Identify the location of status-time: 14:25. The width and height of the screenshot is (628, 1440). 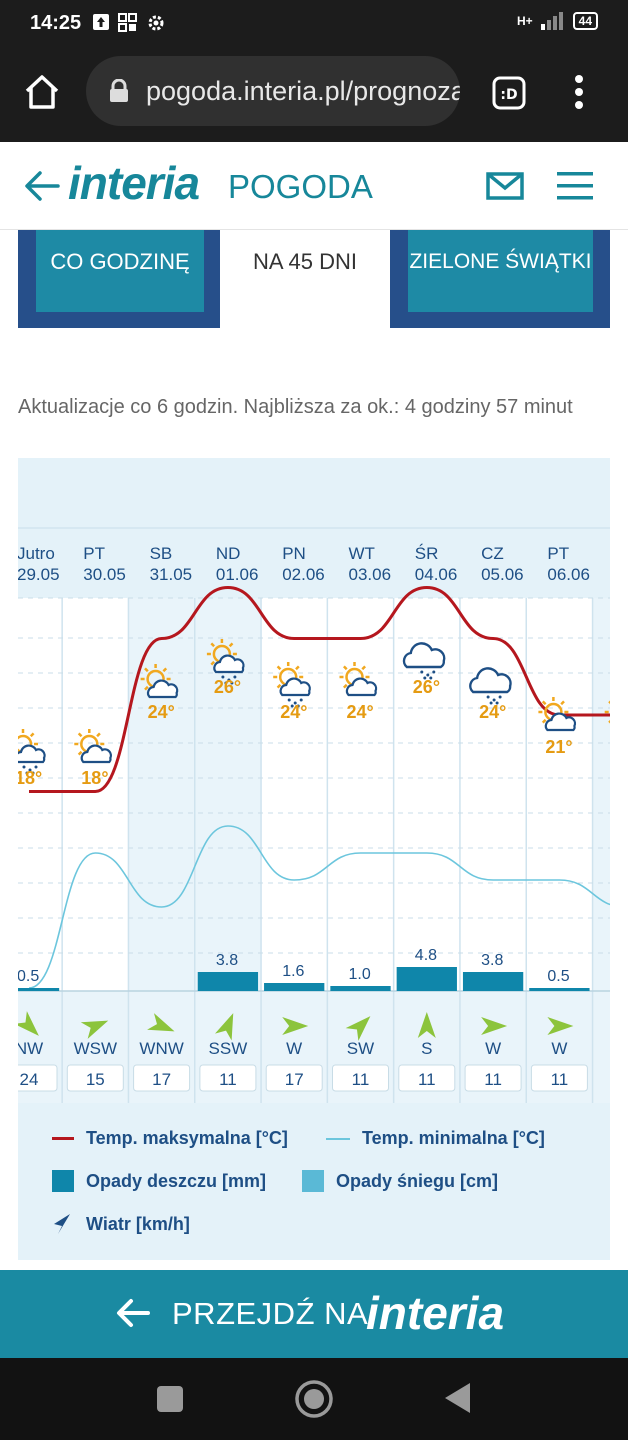
(56, 23).